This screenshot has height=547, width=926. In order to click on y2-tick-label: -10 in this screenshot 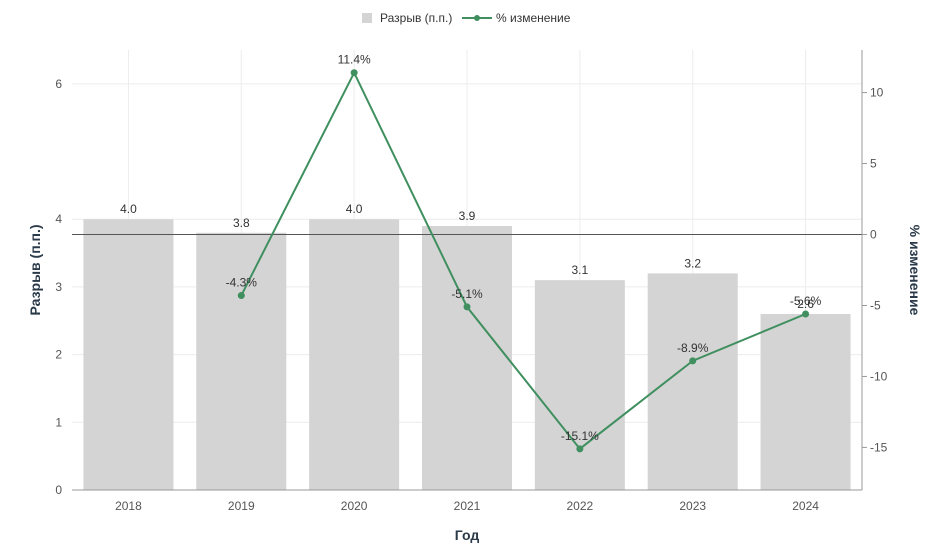, I will do `click(879, 376)`.